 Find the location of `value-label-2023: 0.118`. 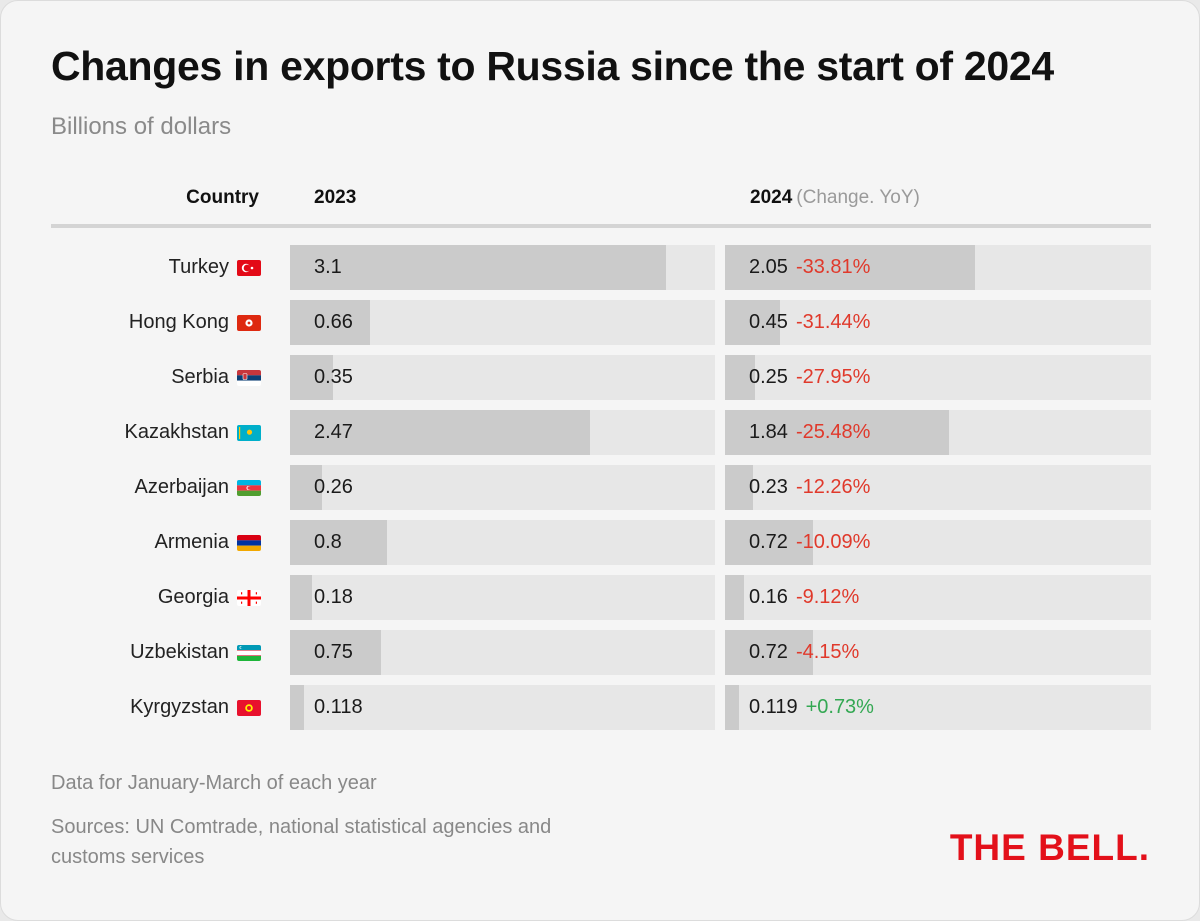

value-label-2023: 0.118 is located at coordinates (338, 707).